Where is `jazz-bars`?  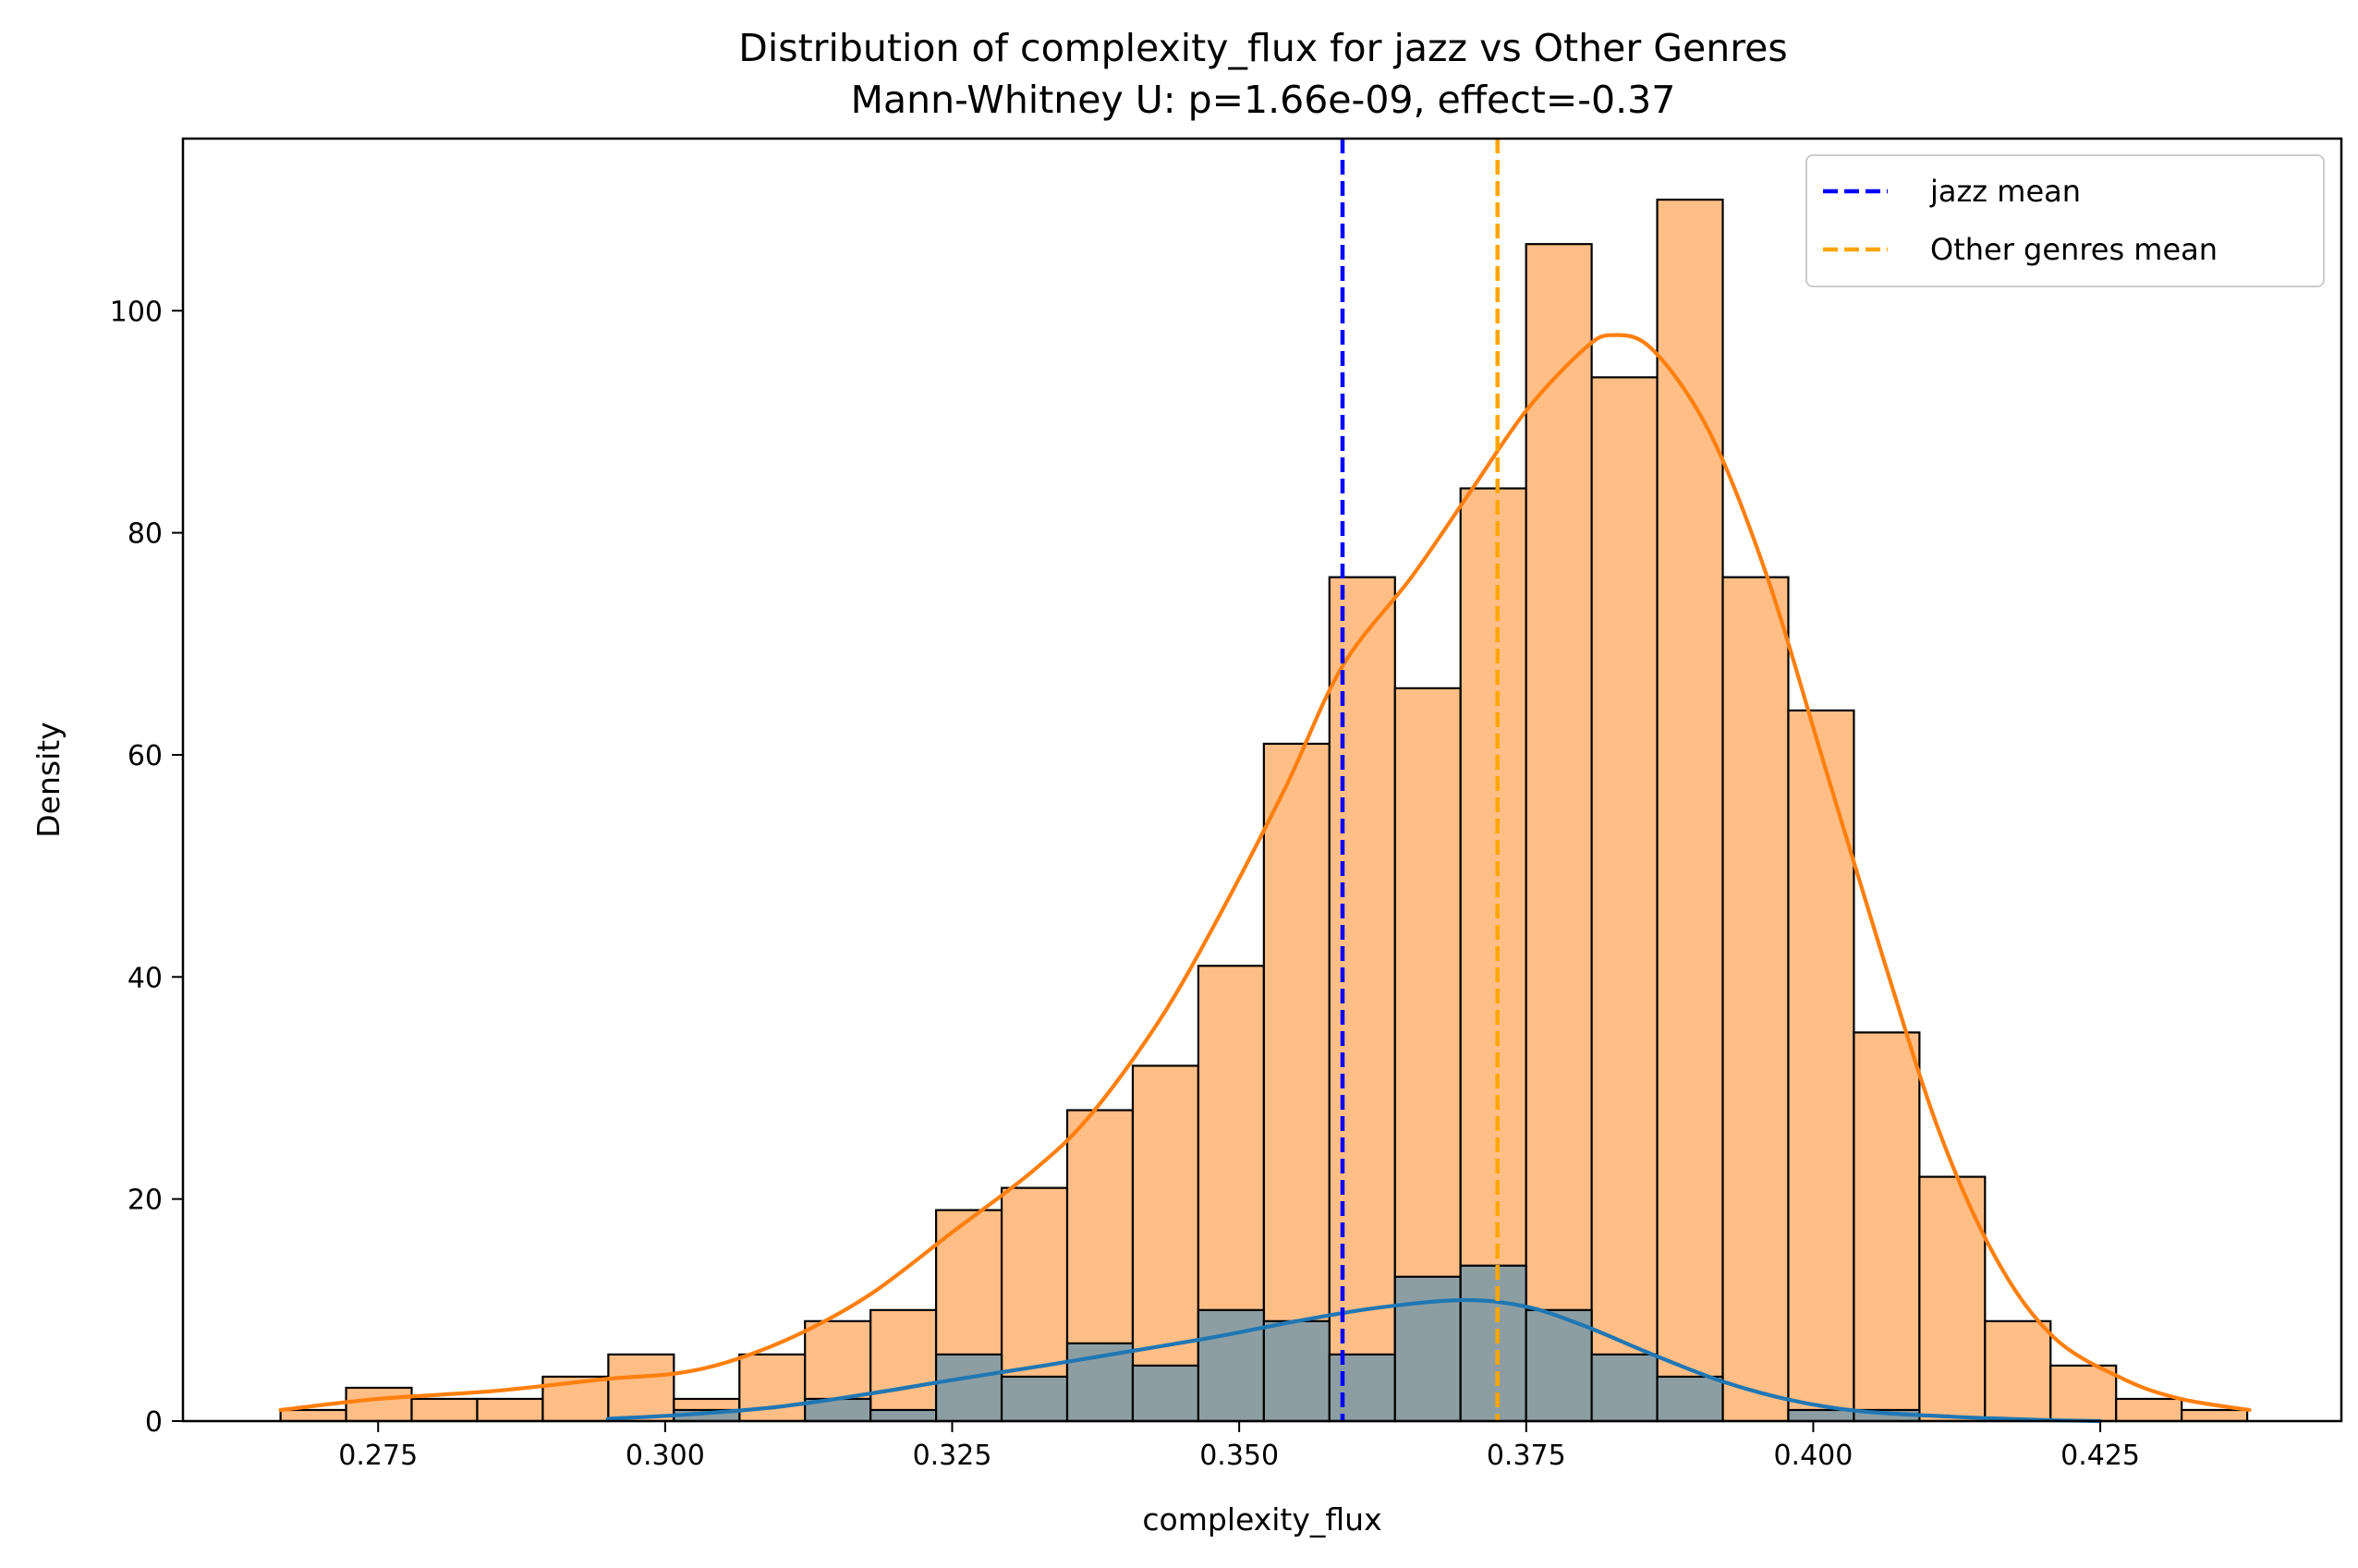
jazz-bars is located at coordinates (1297, 1343).